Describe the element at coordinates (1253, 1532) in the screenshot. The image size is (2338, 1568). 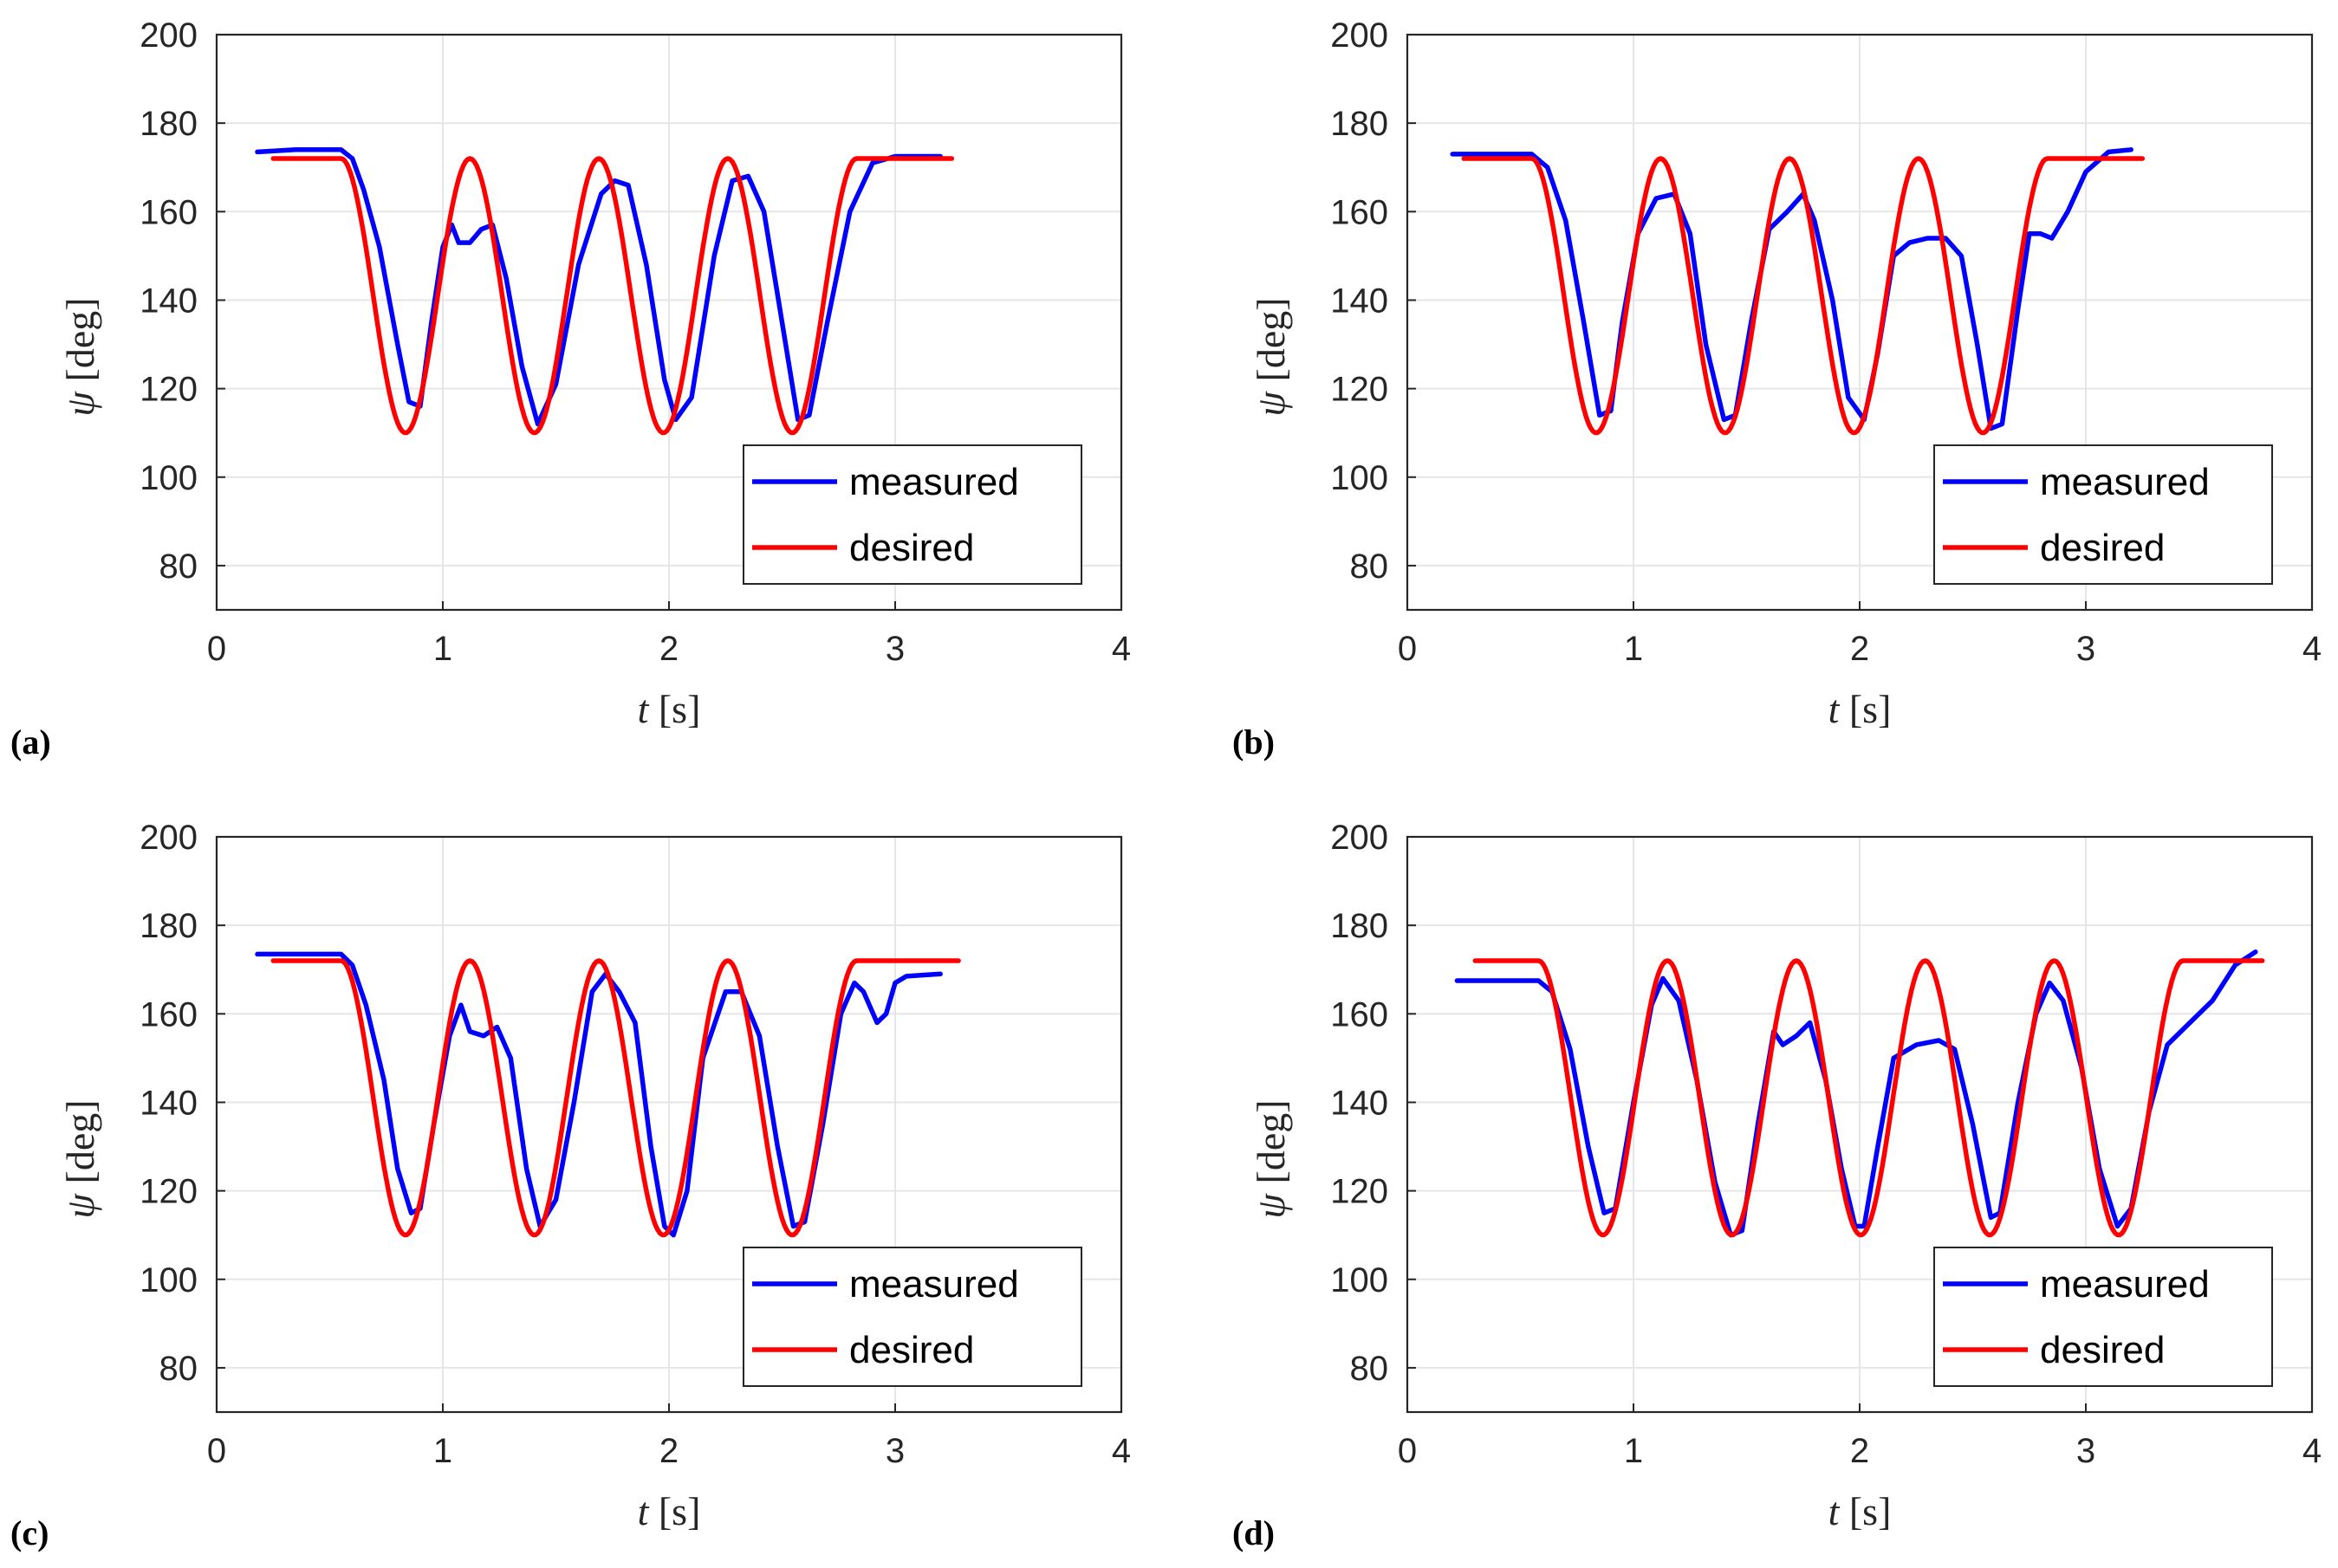
I see `panel-label: (d)` at that location.